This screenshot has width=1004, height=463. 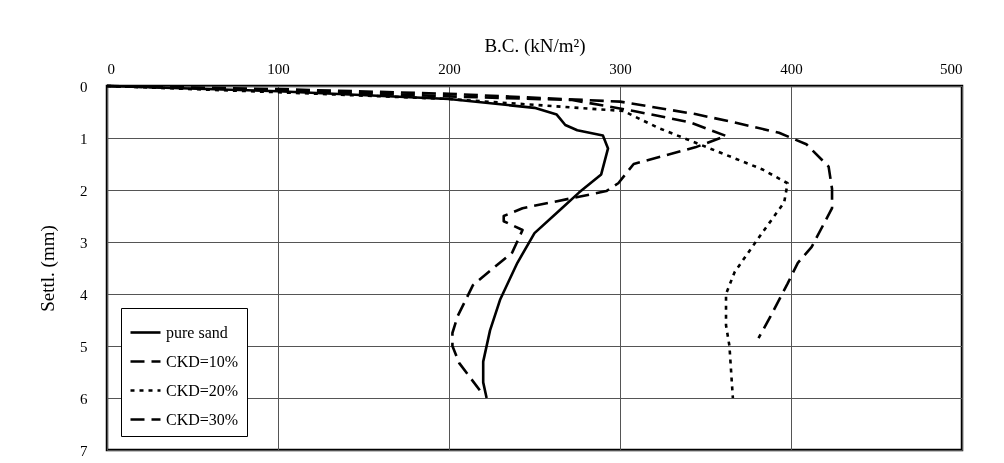 What do you see at coordinates (111, 68) in the screenshot?
I see `x-tick-label: 0` at bounding box center [111, 68].